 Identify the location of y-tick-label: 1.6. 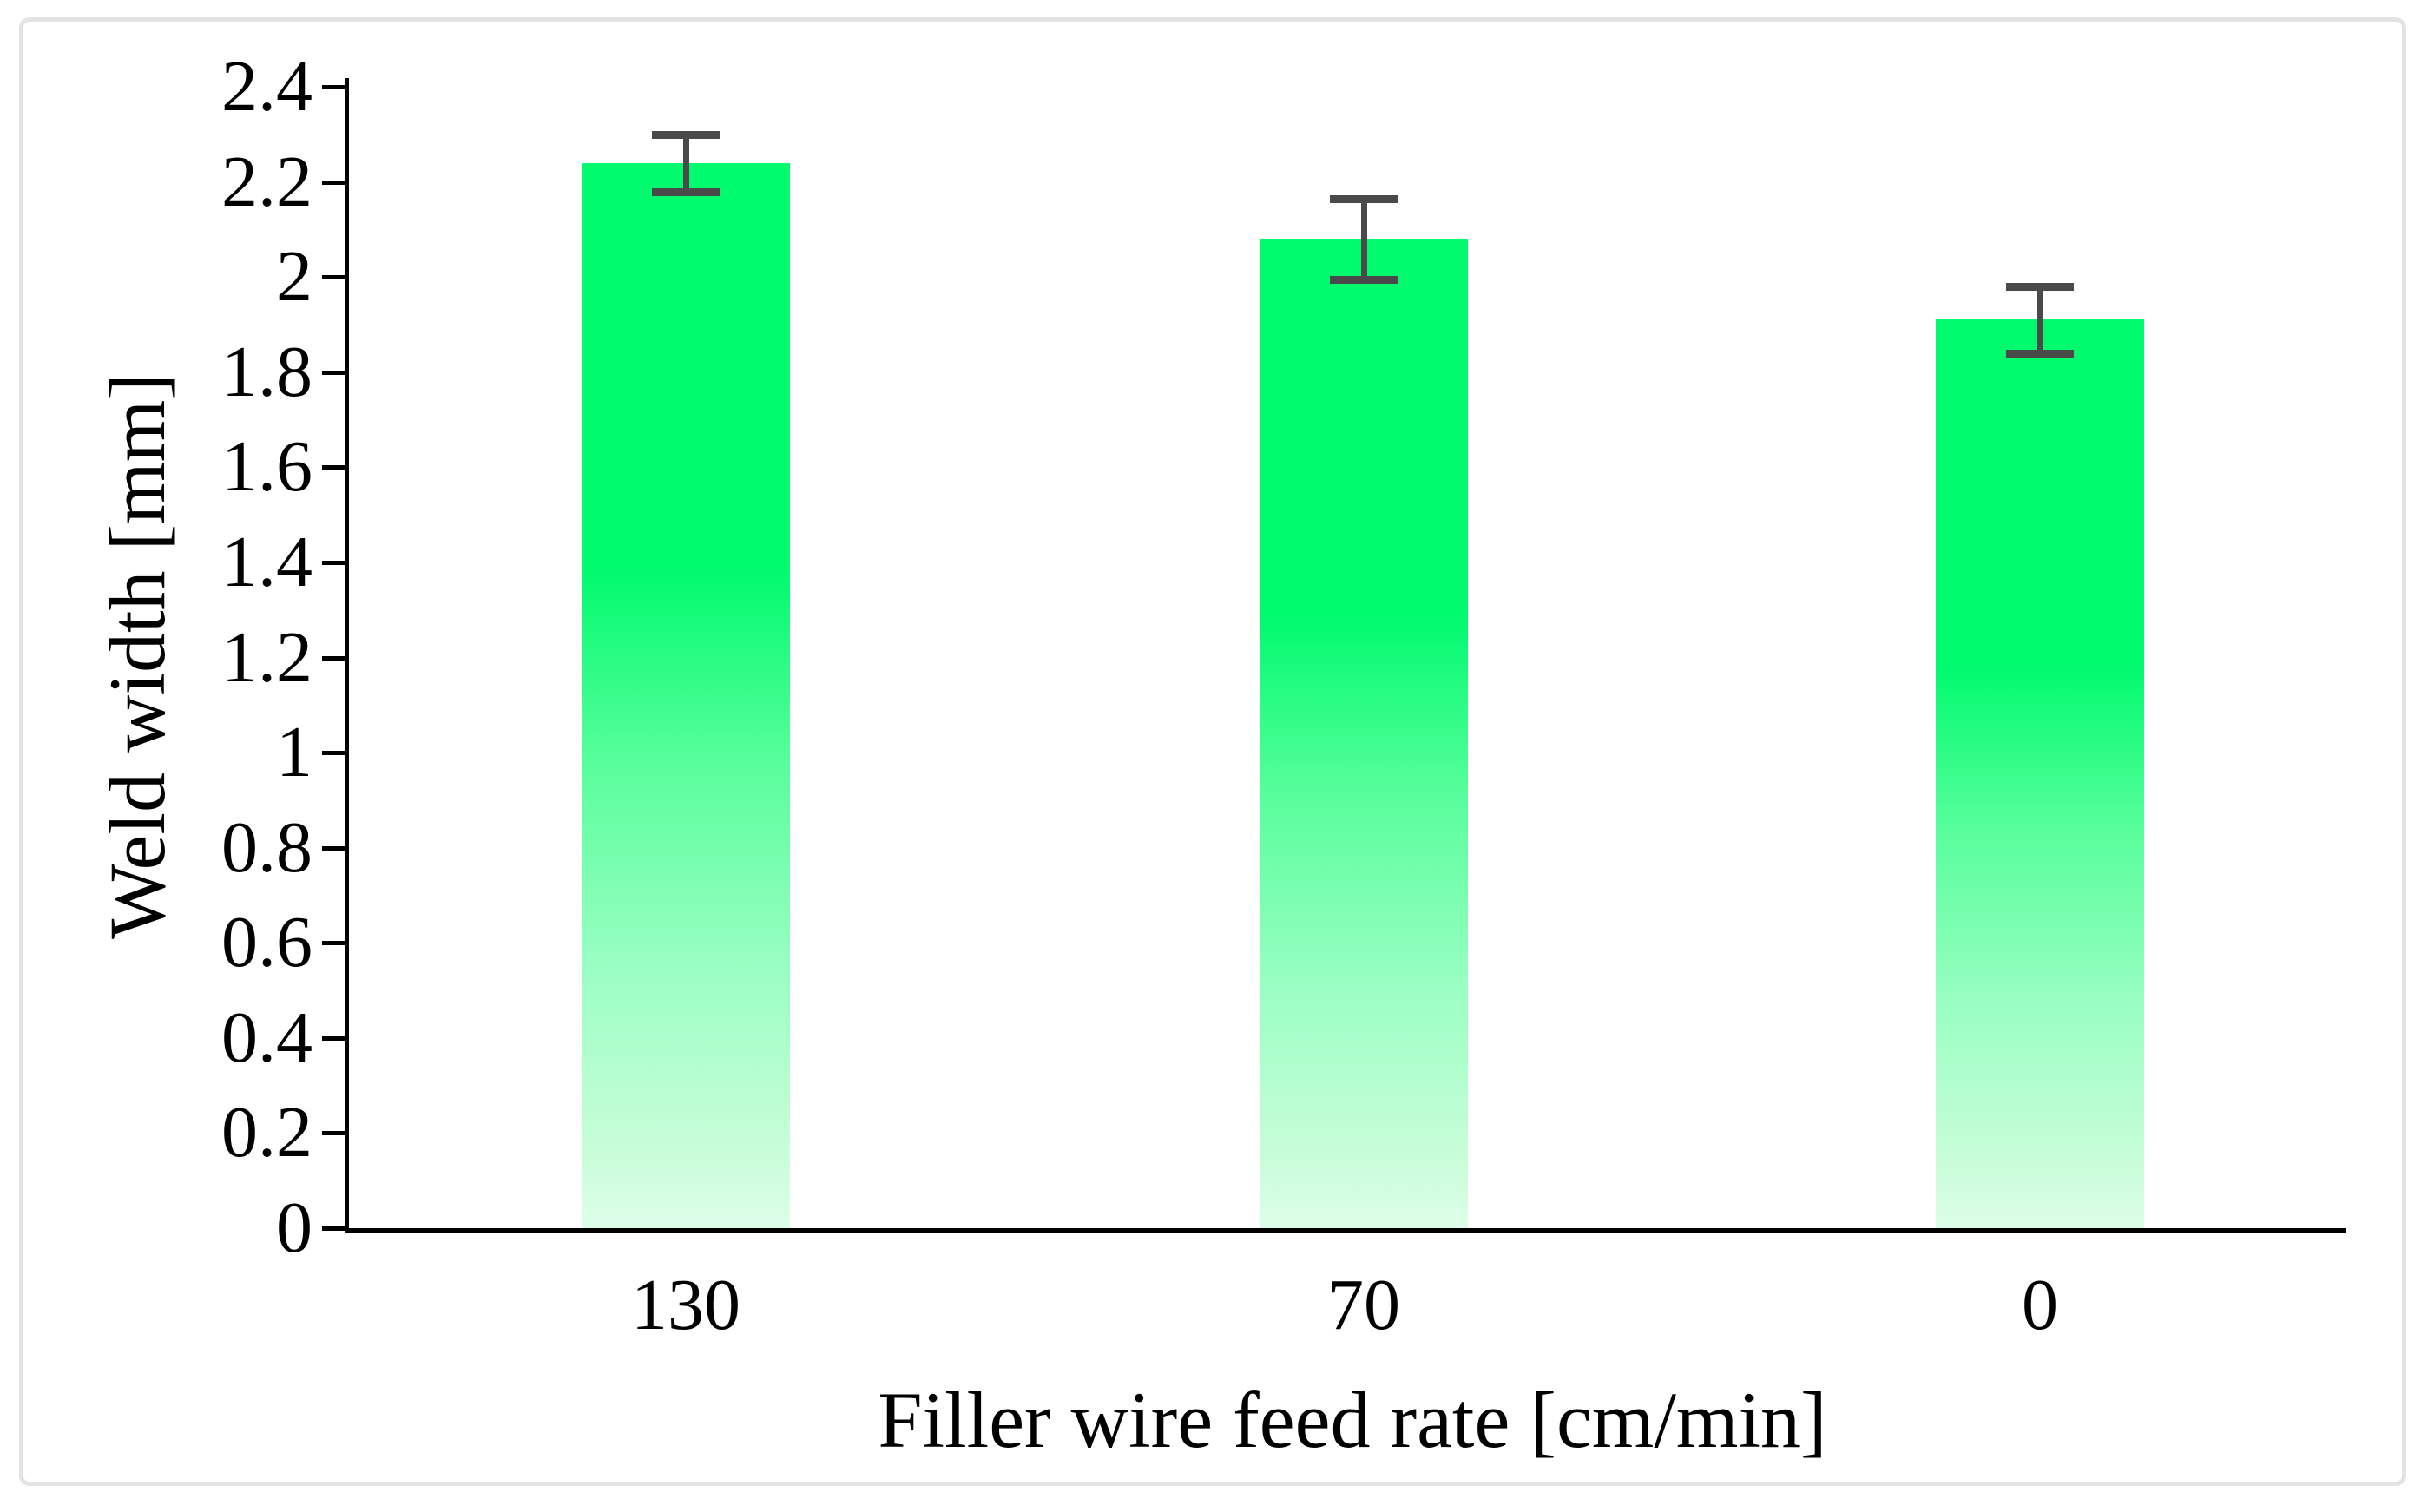
(267, 467).